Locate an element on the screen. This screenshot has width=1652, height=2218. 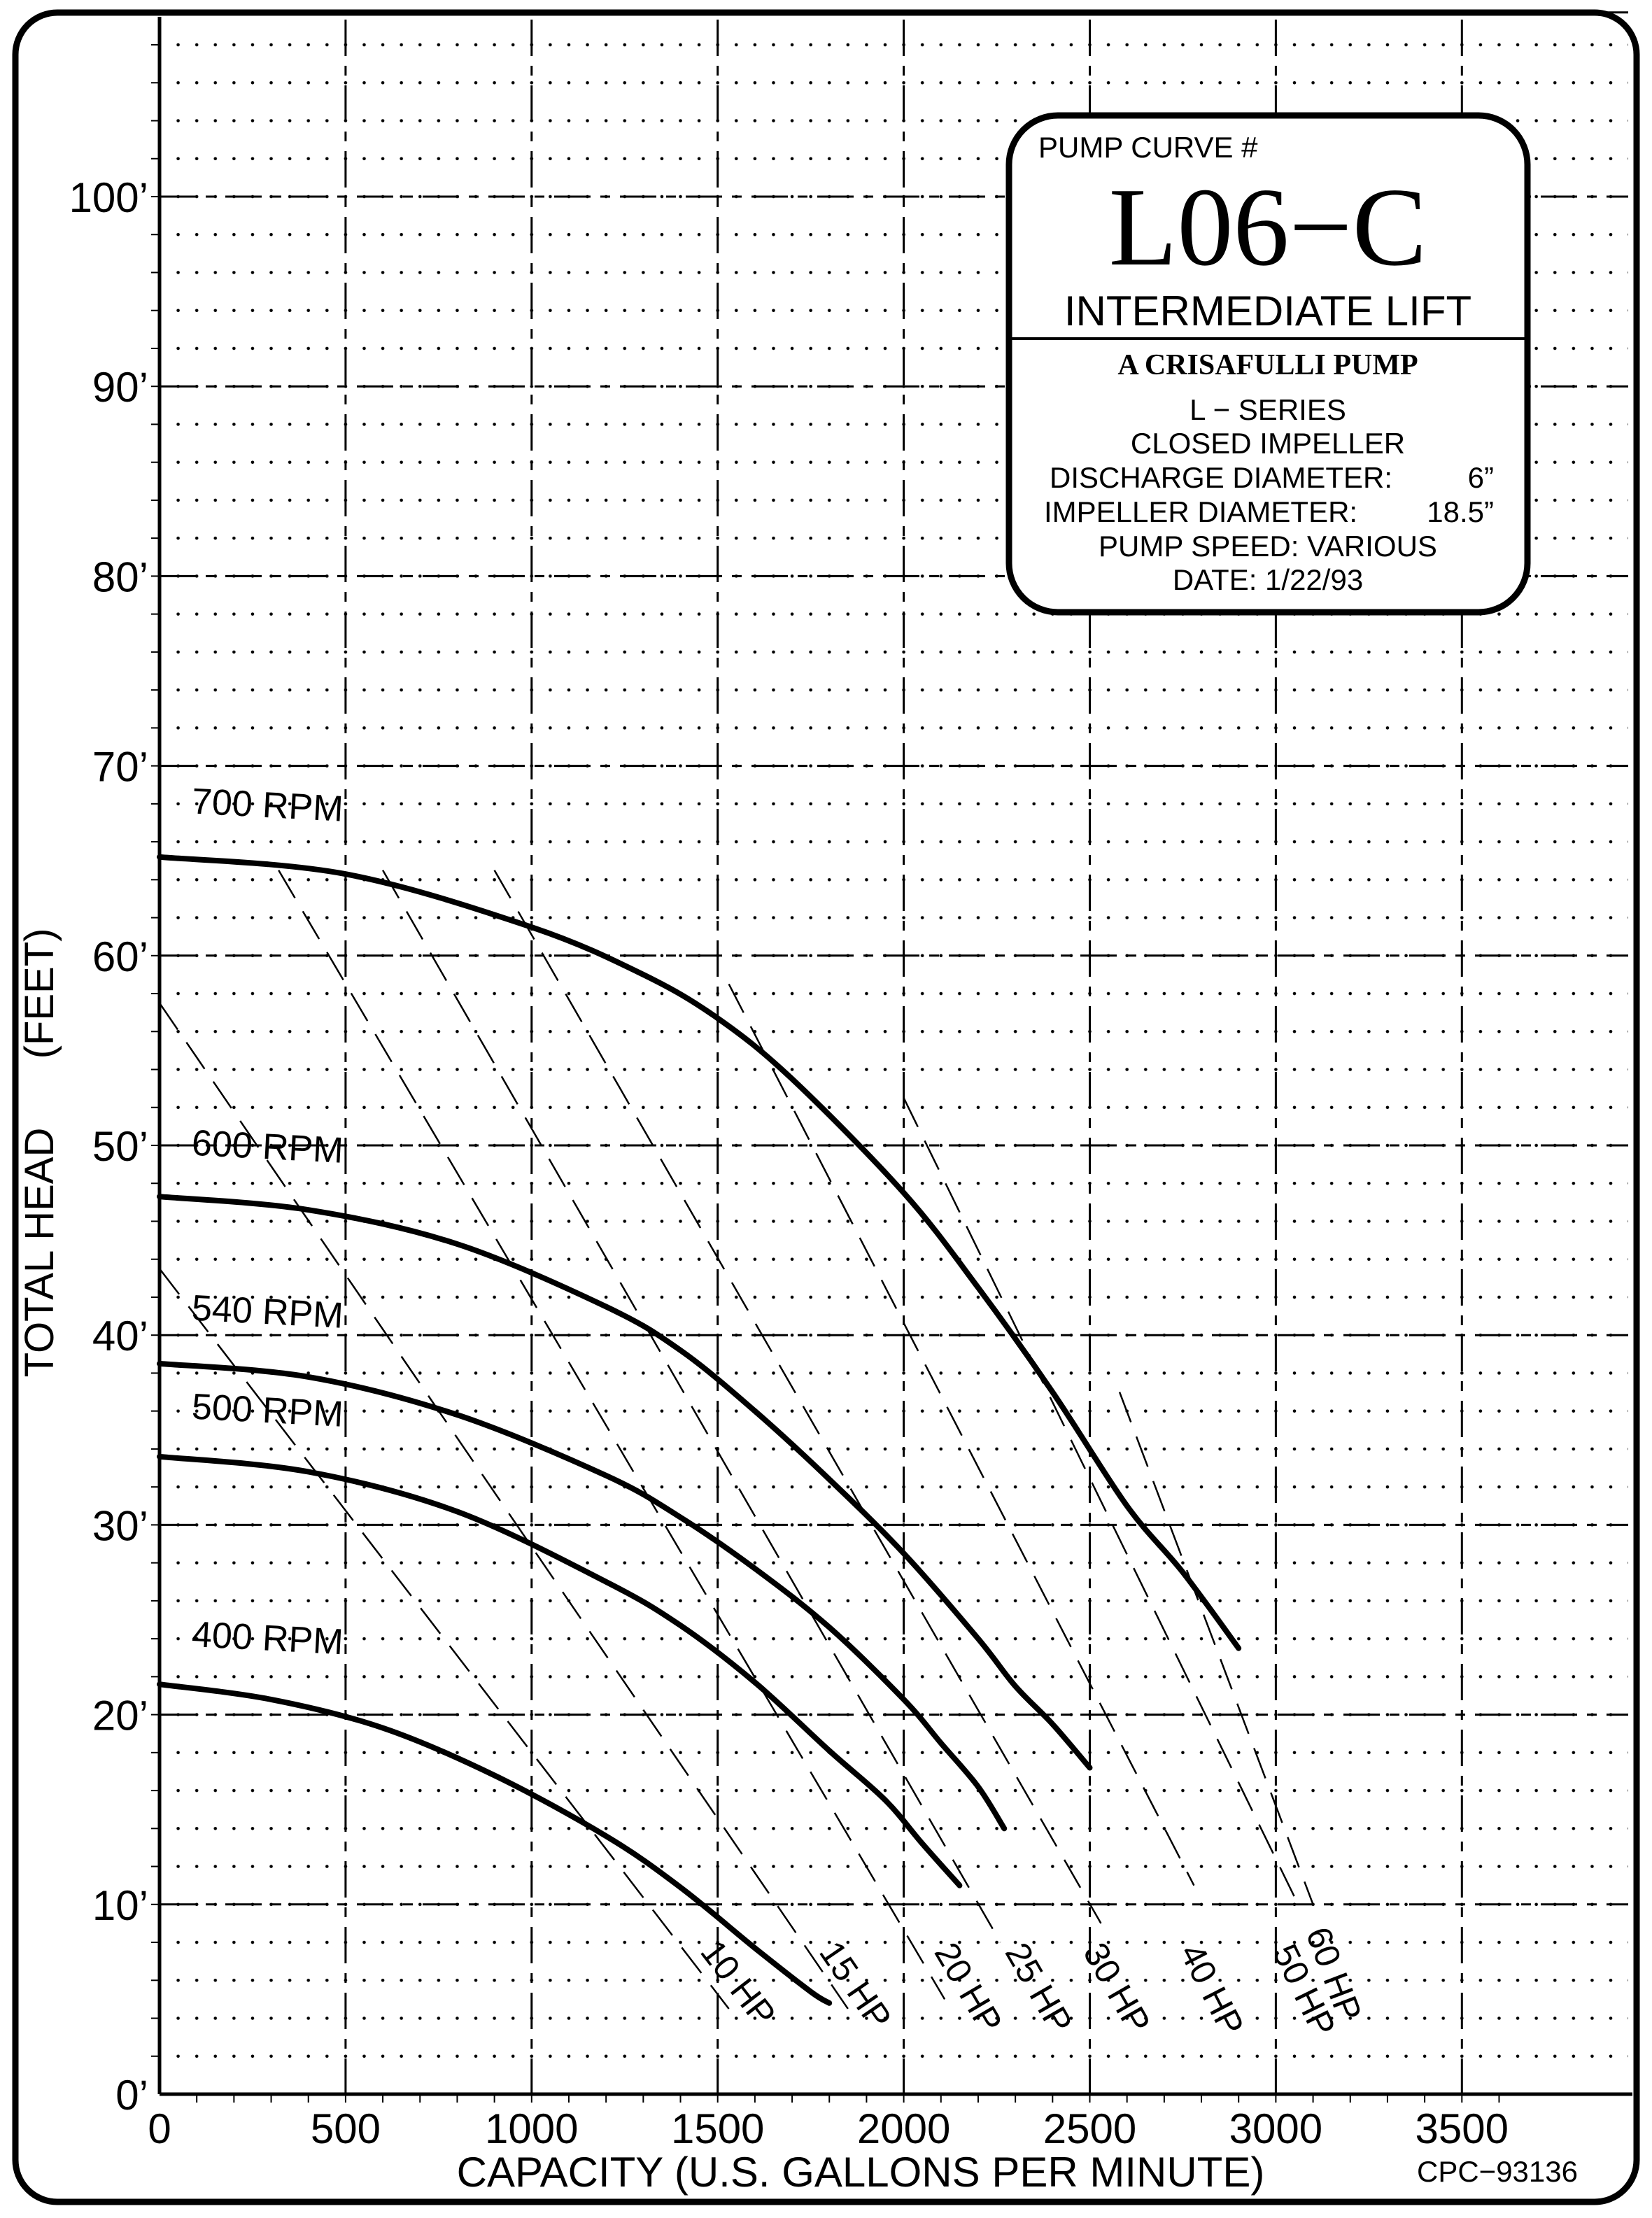
x-tick-label: 0 is located at coordinates (159, 2128).